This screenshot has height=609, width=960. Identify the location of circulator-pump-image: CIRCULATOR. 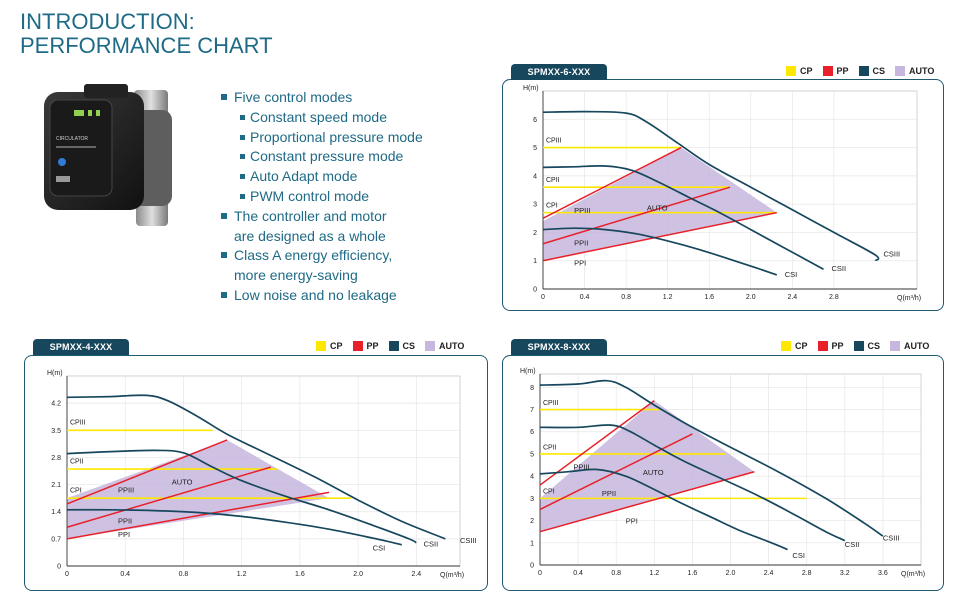
(108, 155).